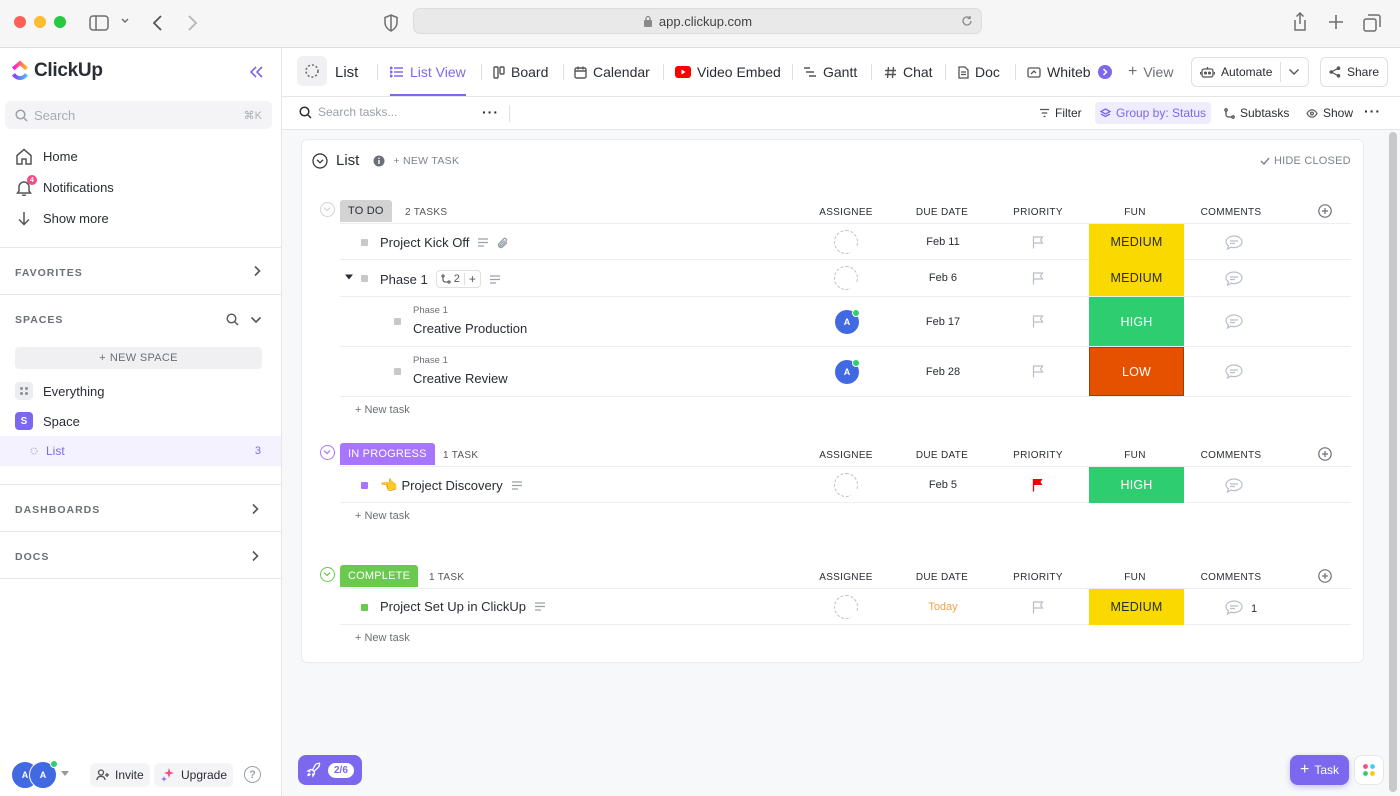  I want to click on parent-task-label: Phase 1, so click(430, 310).